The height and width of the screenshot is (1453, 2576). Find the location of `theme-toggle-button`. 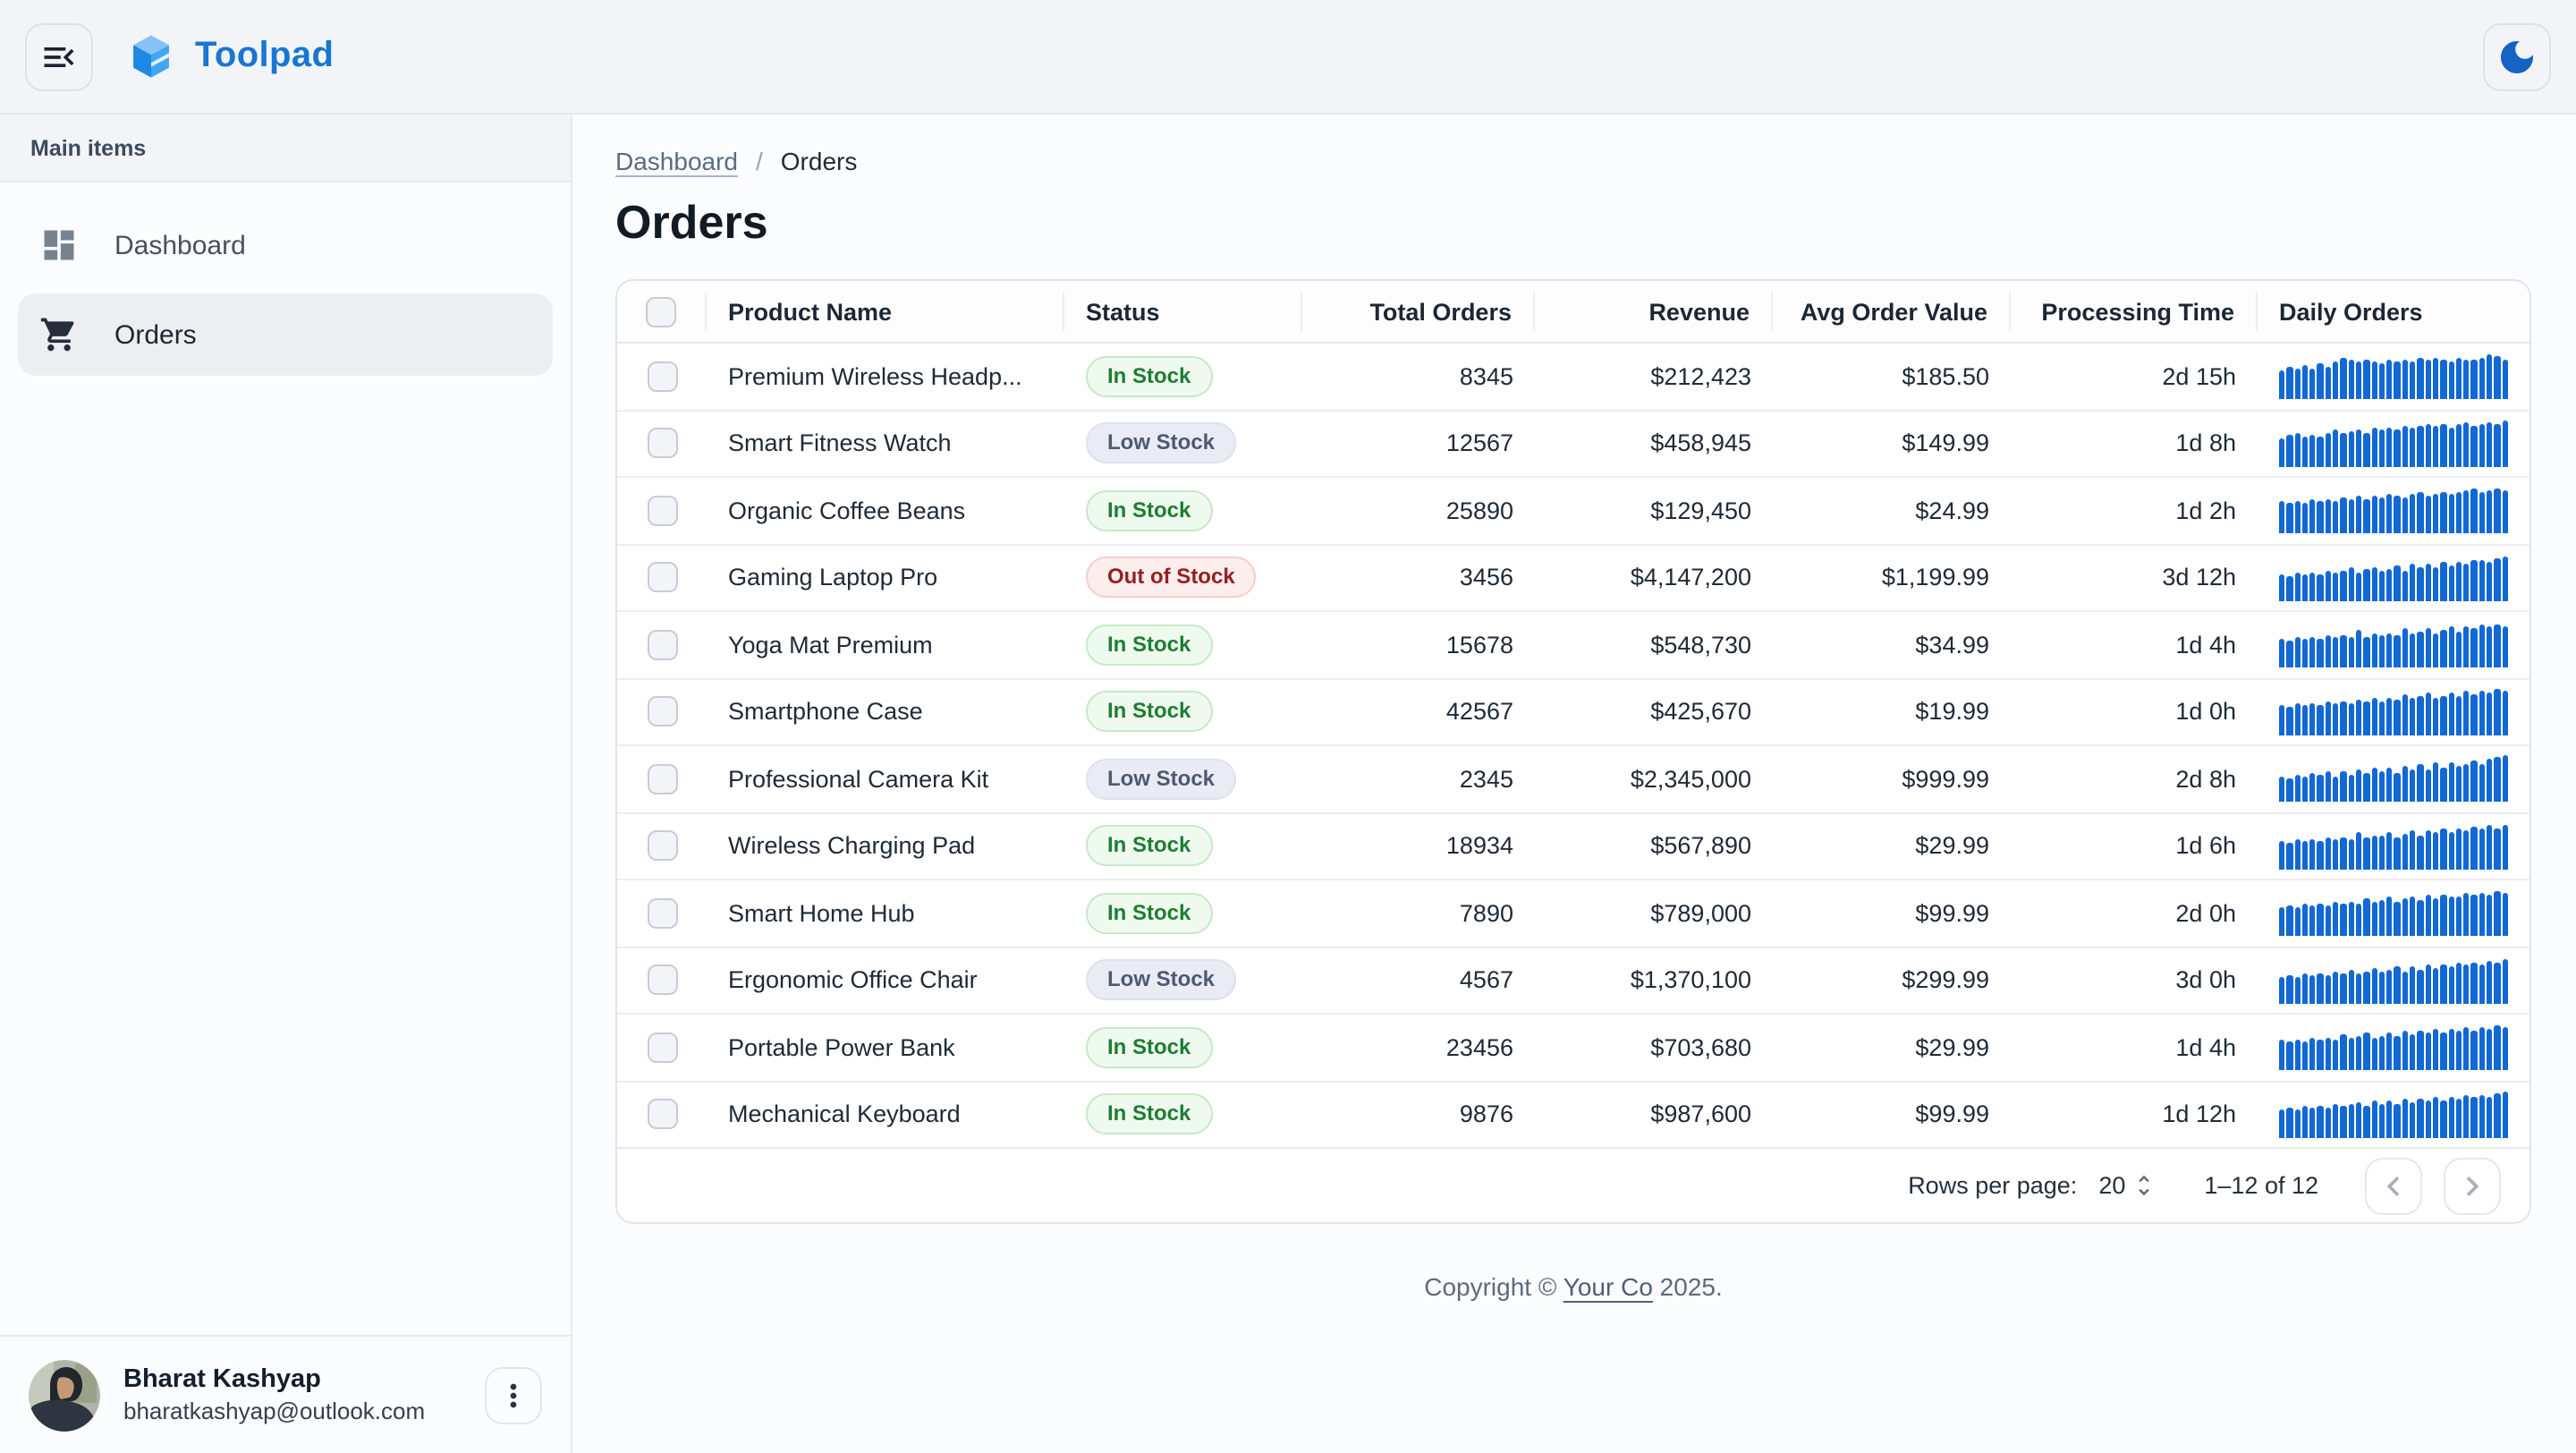

theme-toggle-button is located at coordinates (2517, 56).